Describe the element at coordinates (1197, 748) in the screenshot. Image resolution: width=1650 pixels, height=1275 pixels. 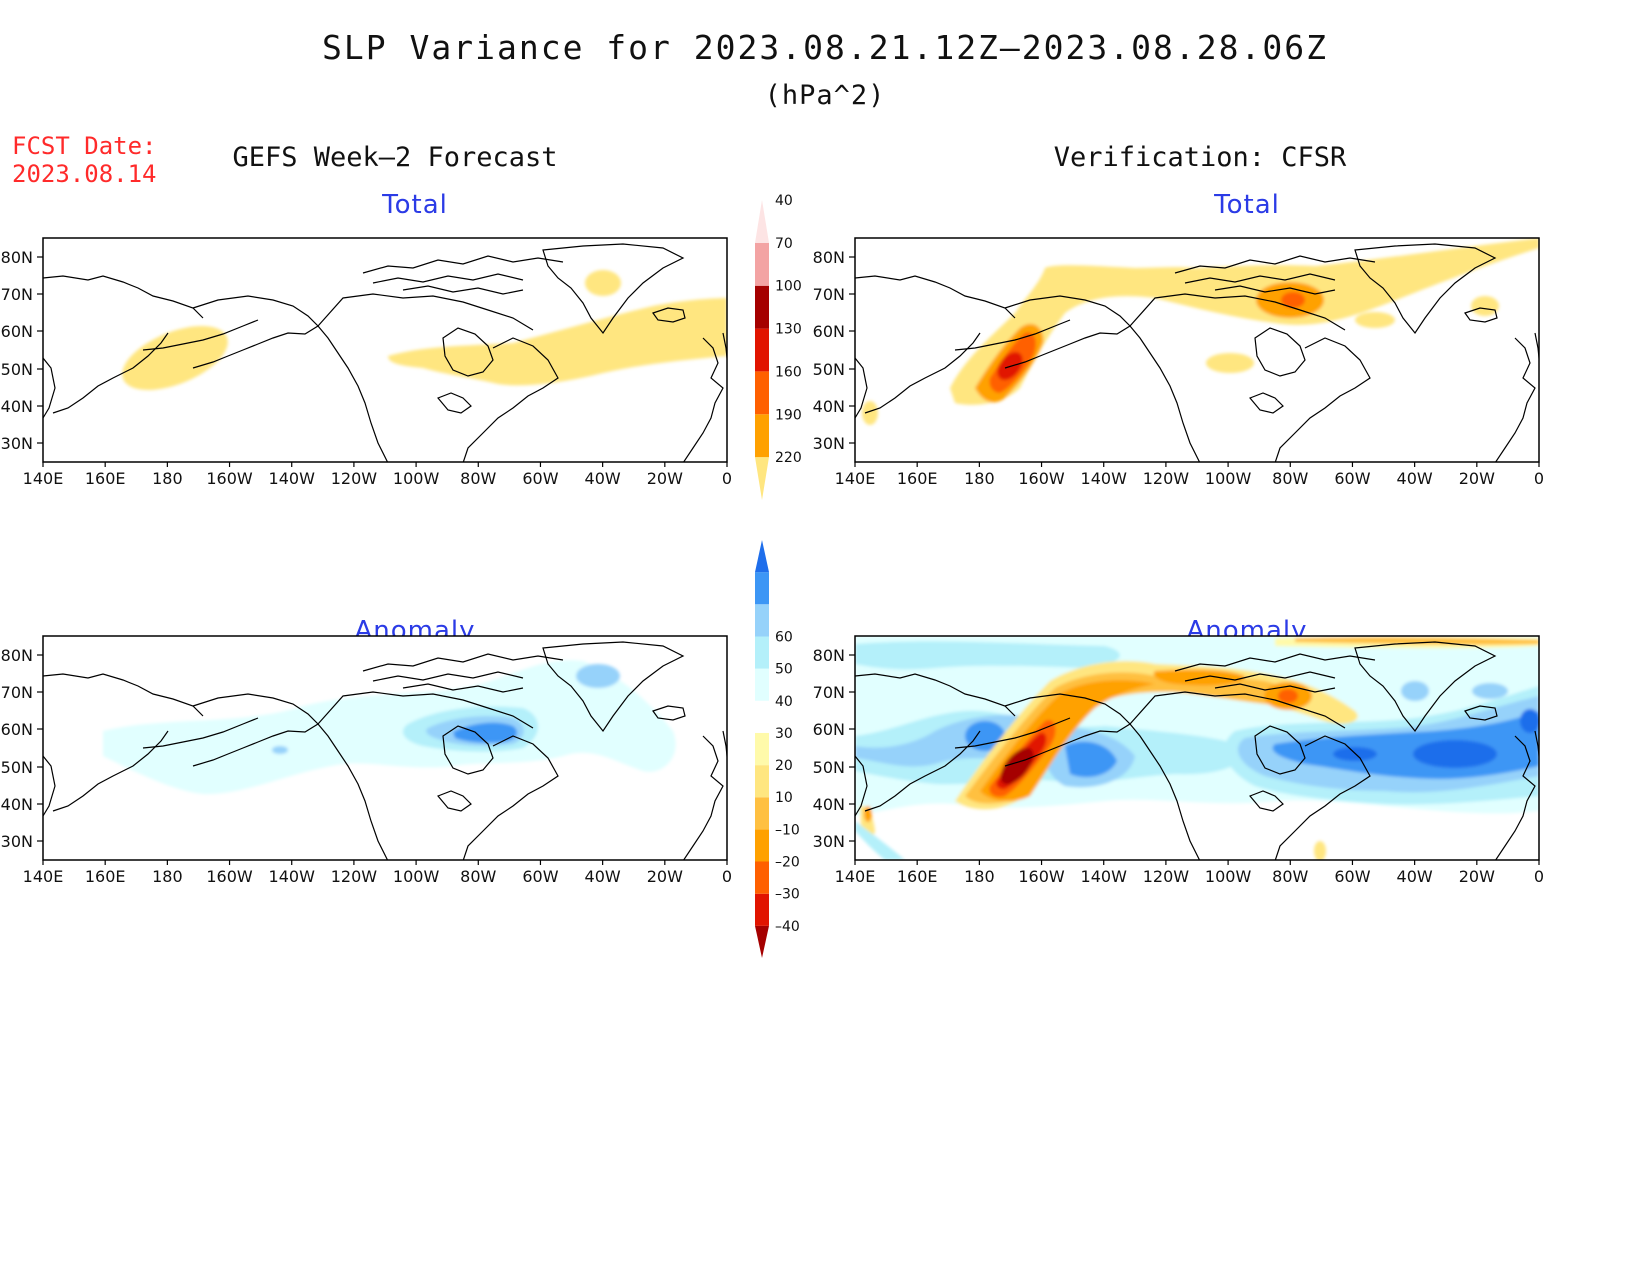
I see `verification-anomaly-map` at that location.